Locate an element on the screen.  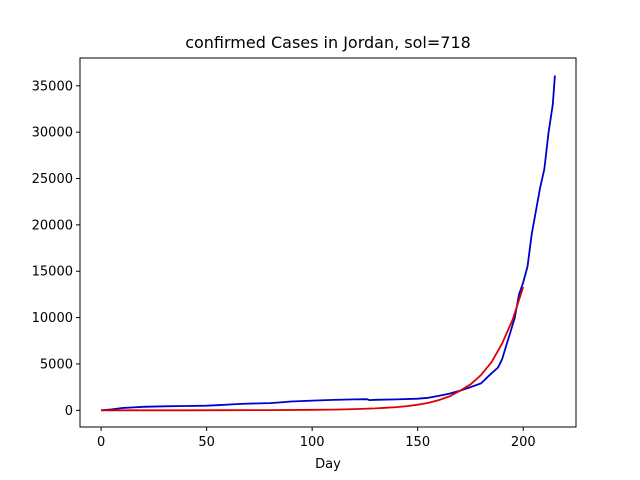
y-tick-label: 25000 is located at coordinates (52, 179).